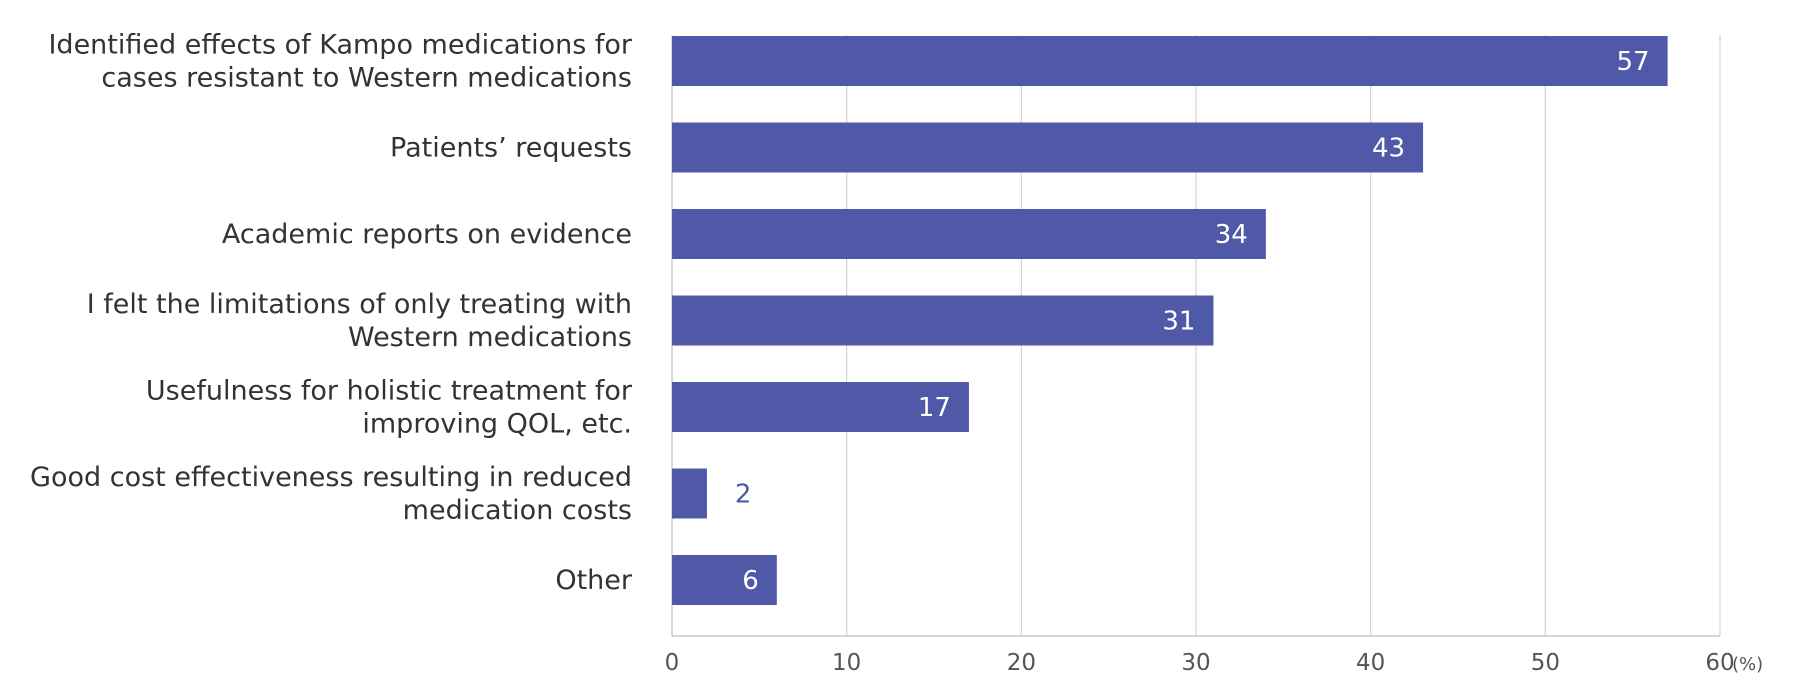 This screenshot has width=1800, height=700. I want to click on data-label: 17, so click(934, 408).